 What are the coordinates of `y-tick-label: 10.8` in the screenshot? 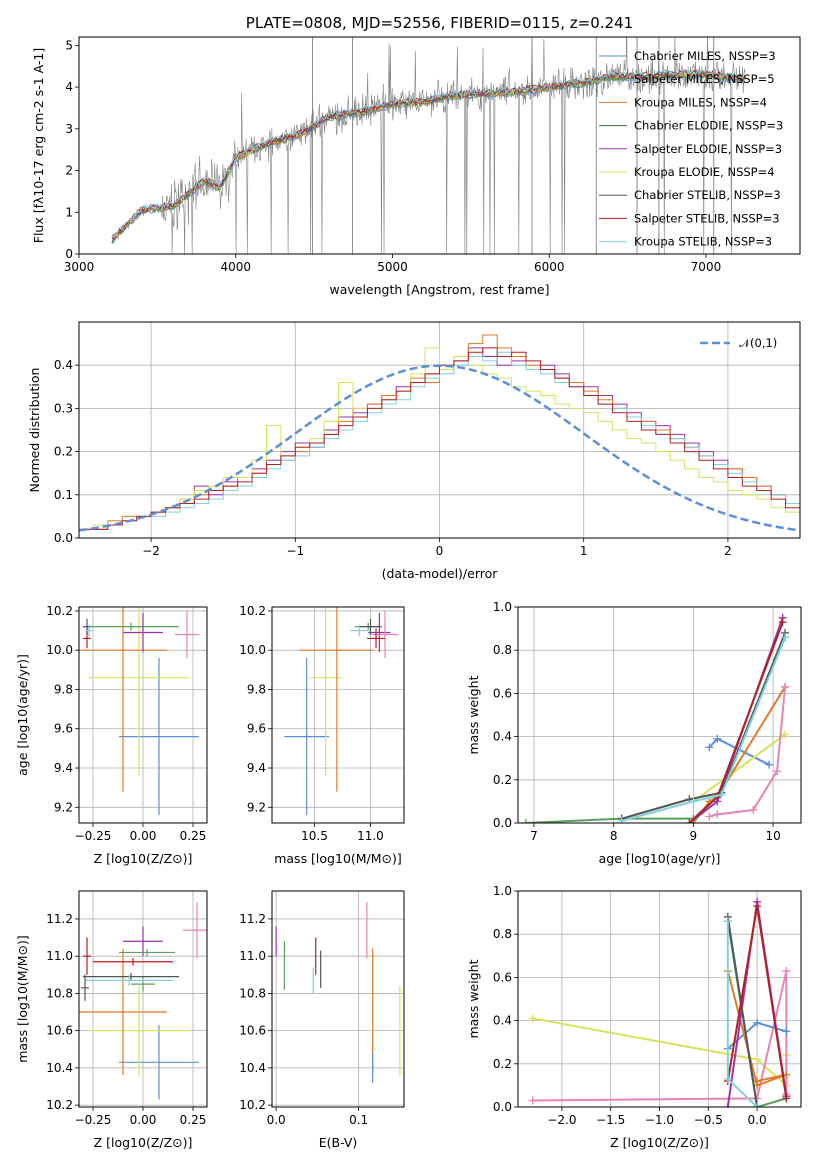 It's located at (59, 993).